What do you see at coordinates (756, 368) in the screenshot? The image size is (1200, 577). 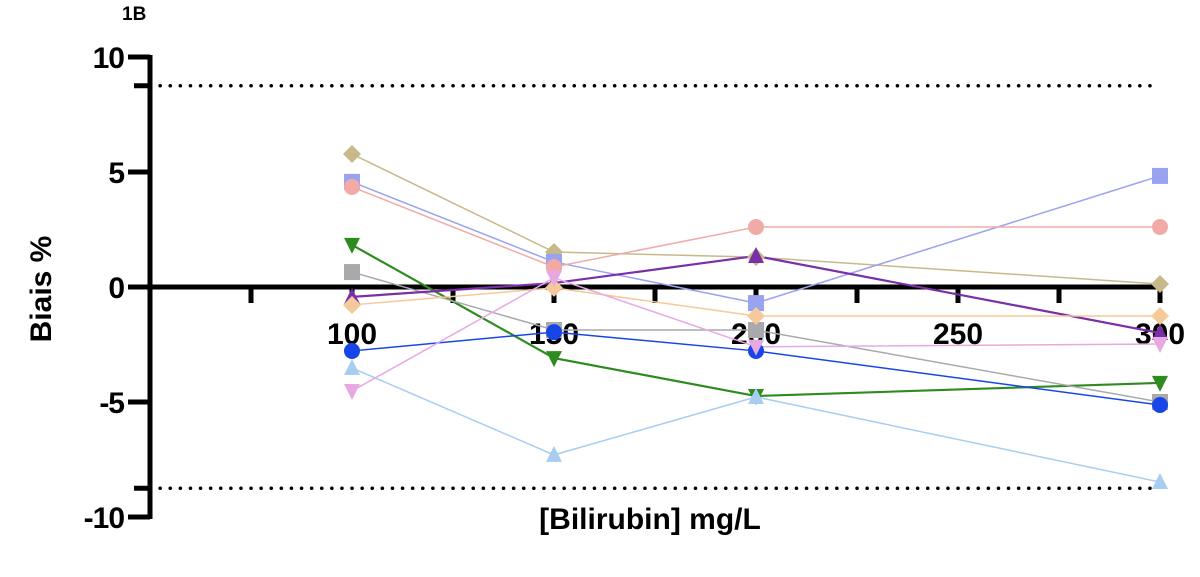 I see `series-line-blue-circle` at bounding box center [756, 368].